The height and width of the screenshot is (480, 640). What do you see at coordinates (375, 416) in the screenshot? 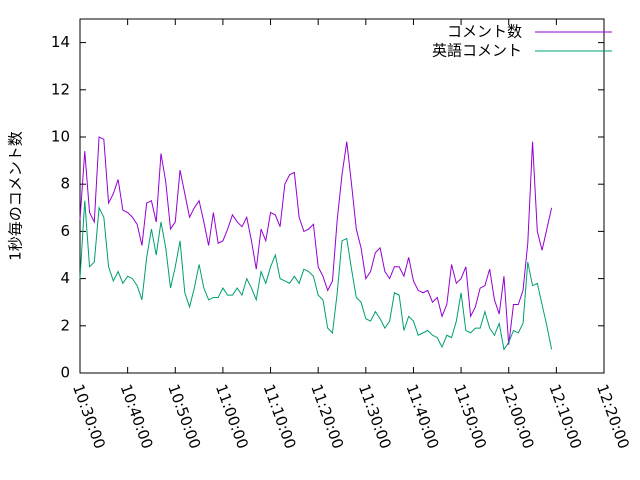
I see `x-tick-label: 11:30:00` at bounding box center [375, 416].